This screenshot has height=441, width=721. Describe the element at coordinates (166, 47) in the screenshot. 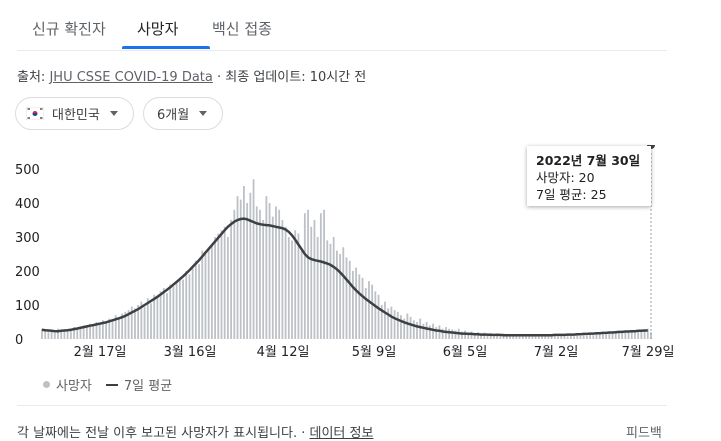

I see `active-tab-indicator` at that location.